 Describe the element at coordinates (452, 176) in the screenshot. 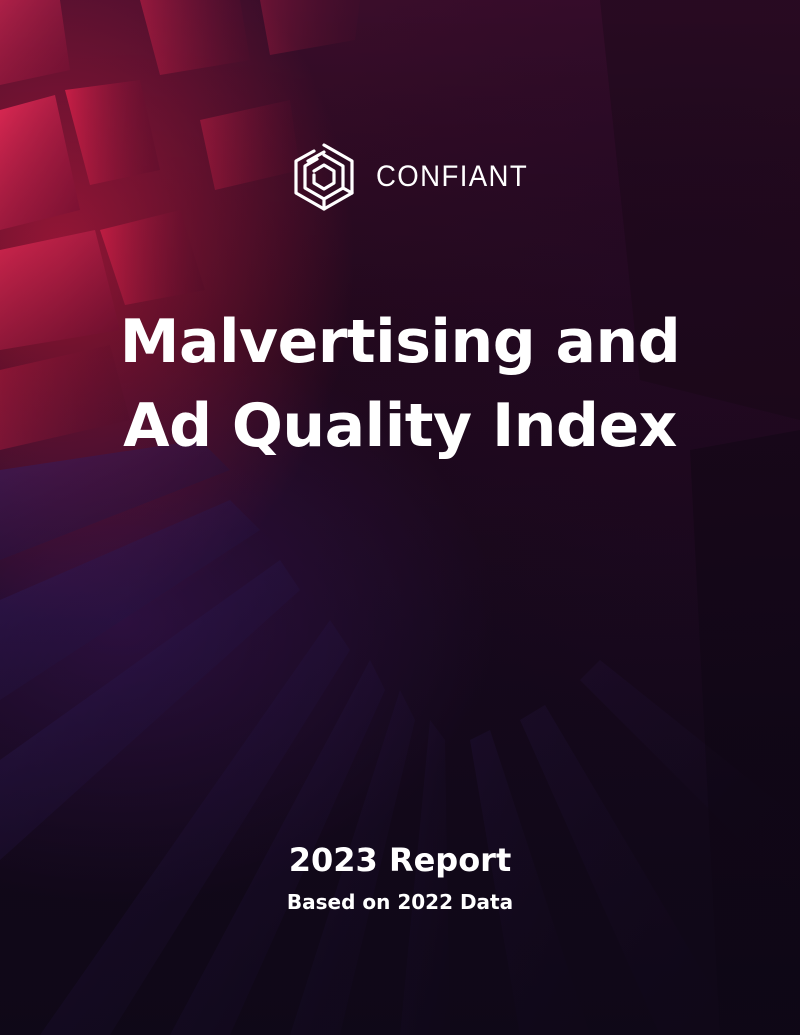

I see `brand-name: CONFIANT` at that location.